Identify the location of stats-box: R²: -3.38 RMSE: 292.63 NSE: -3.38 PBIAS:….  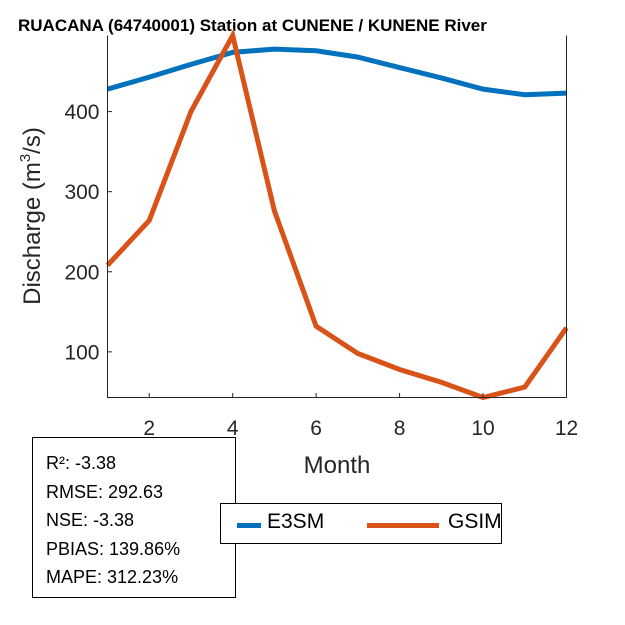
(134, 517).